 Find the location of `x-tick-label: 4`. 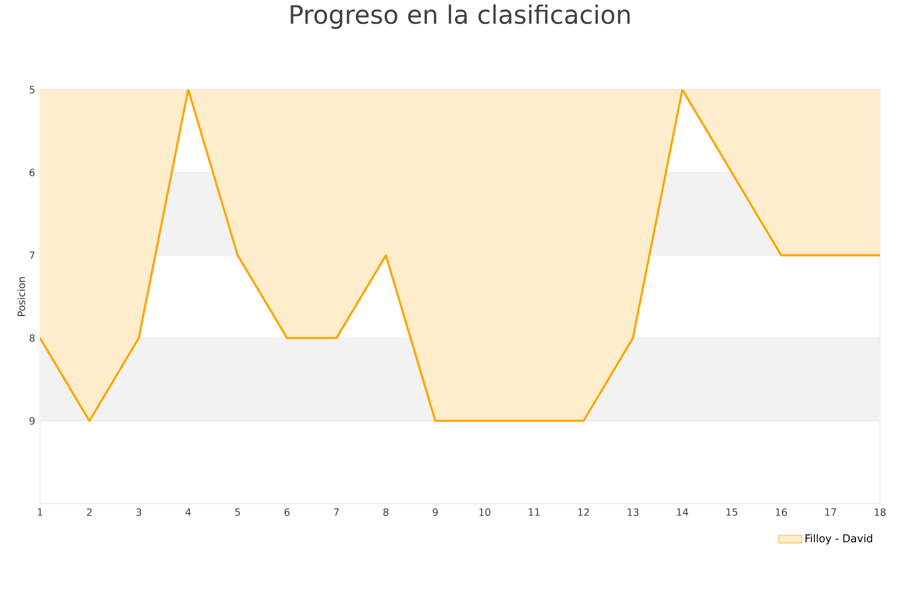

x-tick-label: 4 is located at coordinates (188, 512).